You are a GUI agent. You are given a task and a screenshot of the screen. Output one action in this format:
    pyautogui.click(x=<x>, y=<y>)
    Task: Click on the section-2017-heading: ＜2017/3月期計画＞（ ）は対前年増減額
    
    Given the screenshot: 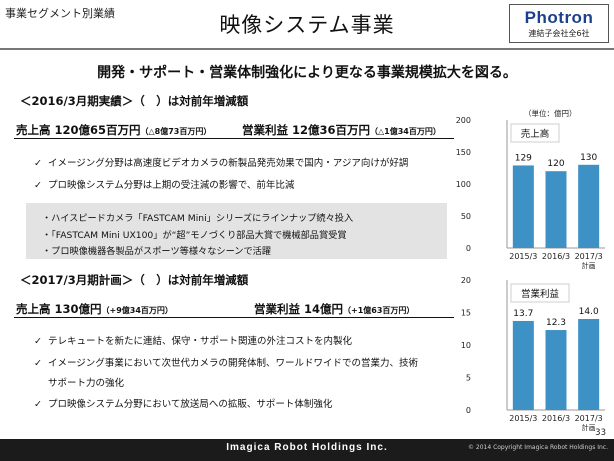 What is the action you would take?
    pyautogui.click(x=134, y=280)
    